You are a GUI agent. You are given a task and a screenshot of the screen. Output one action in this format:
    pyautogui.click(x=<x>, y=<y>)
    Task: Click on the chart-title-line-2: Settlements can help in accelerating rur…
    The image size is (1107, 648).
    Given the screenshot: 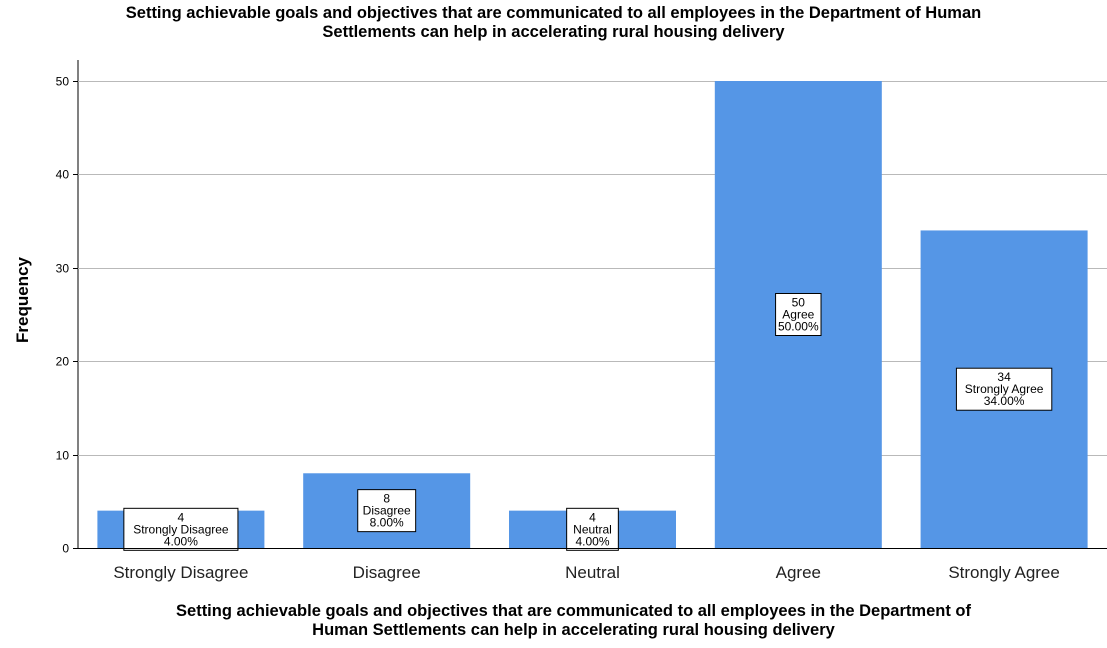 What is the action you would take?
    pyautogui.click(x=553, y=32)
    